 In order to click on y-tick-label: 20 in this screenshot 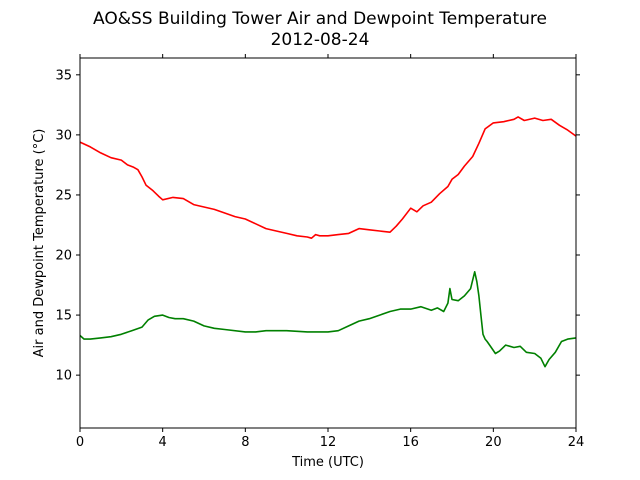, I will do `click(63, 256)`.